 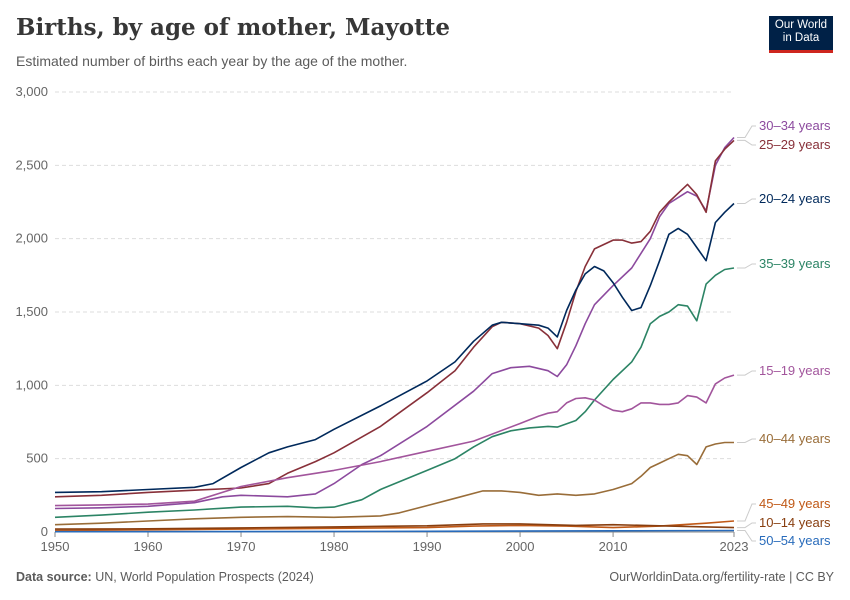 What do you see at coordinates (31, 91) in the screenshot?
I see `y-tick-label: 3,000` at bounding box center [31, 91].